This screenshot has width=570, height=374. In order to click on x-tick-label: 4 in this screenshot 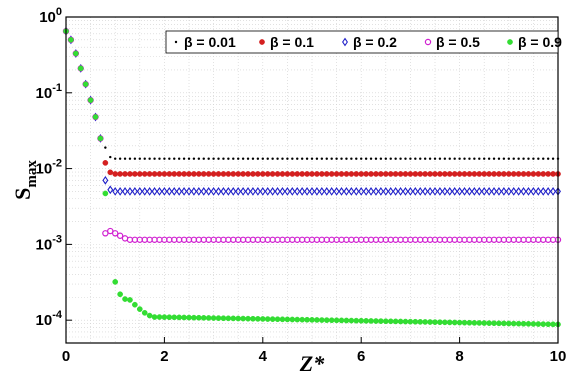, I will do `click(263, 356)`.